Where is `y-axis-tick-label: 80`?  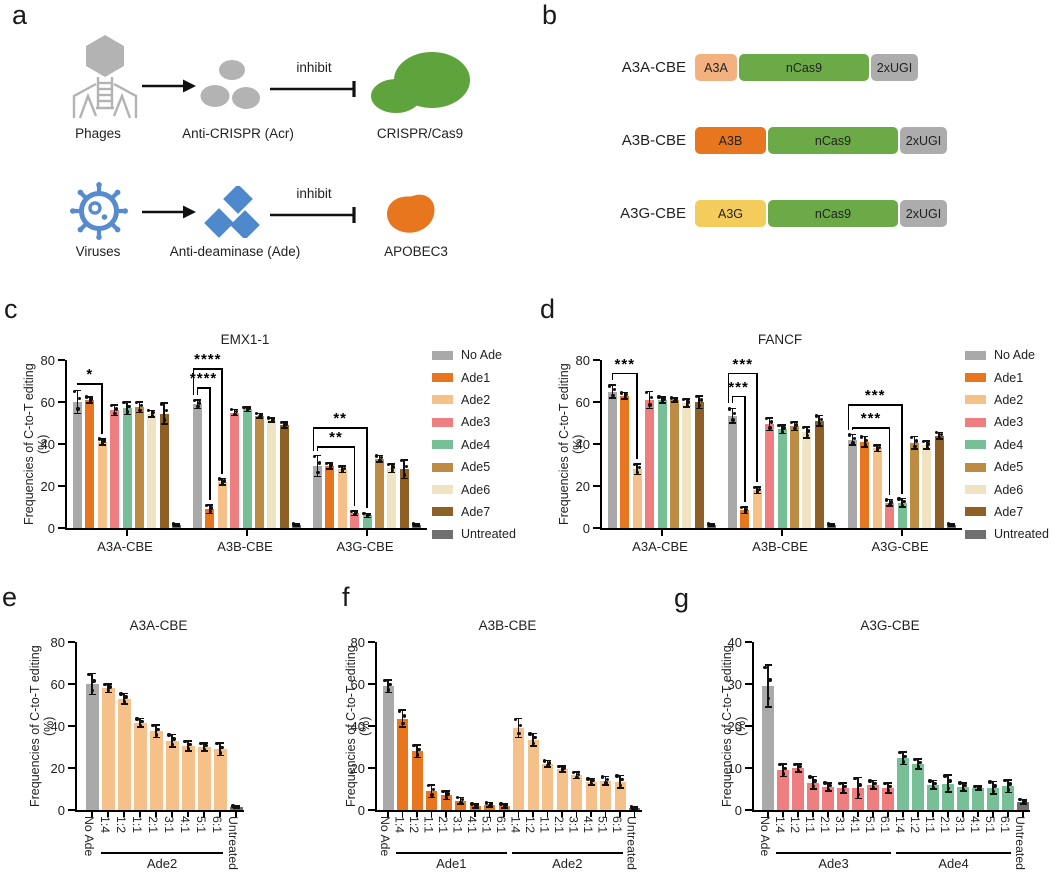 y-axis-tick-label: 80 is located at coordinates (47, 360).